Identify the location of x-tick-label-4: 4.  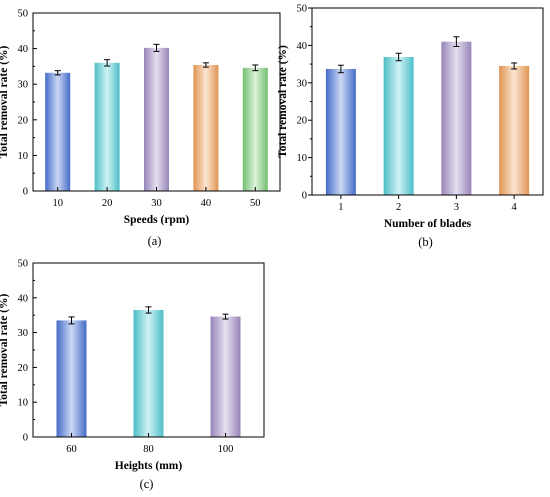
(515, 207).